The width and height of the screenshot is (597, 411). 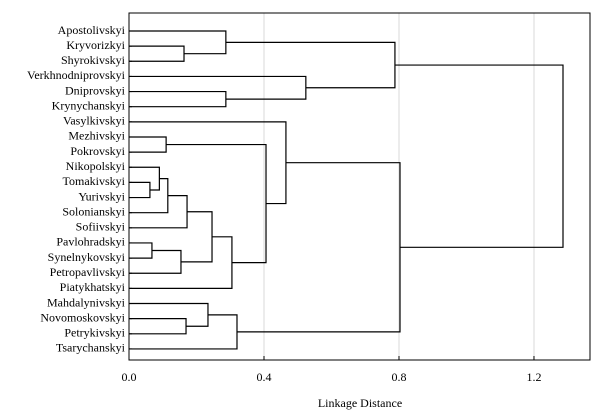 What do you see at coordinates (90, 242) in the screenshot?
I see `leaf-label: Pavlohradskyi` at bounding box center [90, 242].